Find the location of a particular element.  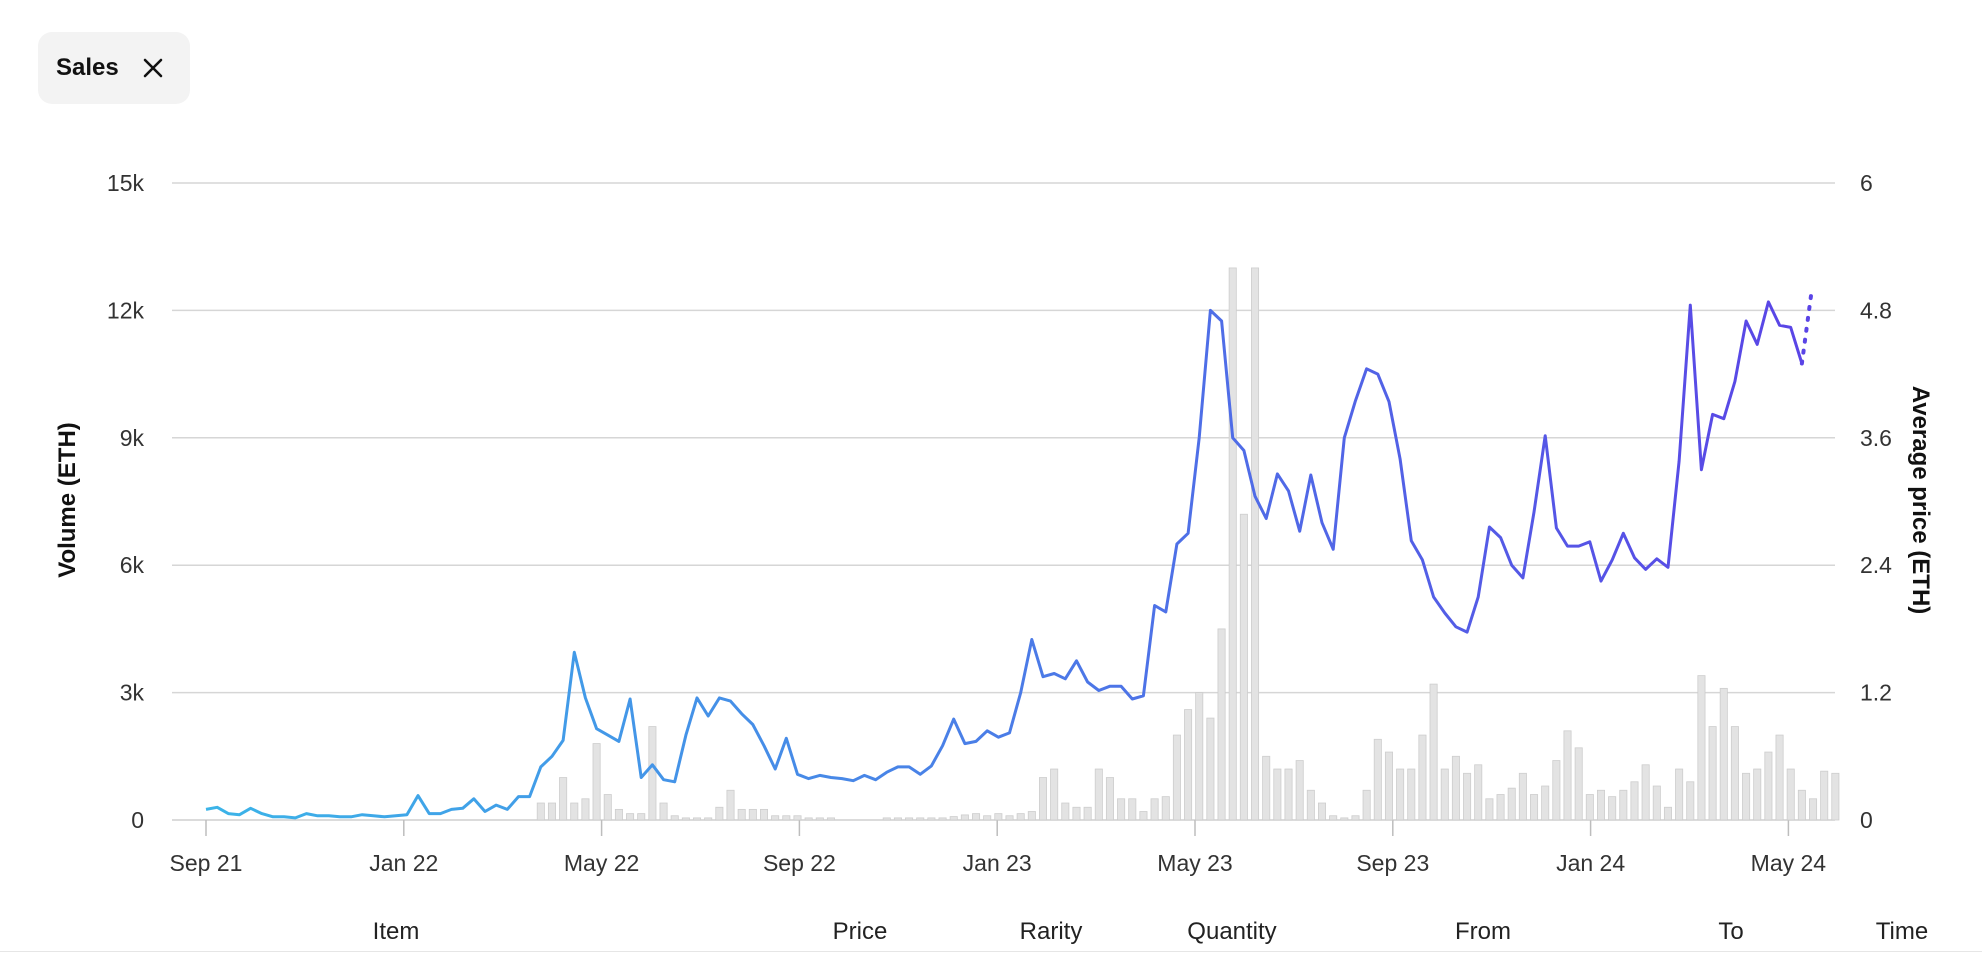

projected-price-line is located at coordinates (1806, 326).